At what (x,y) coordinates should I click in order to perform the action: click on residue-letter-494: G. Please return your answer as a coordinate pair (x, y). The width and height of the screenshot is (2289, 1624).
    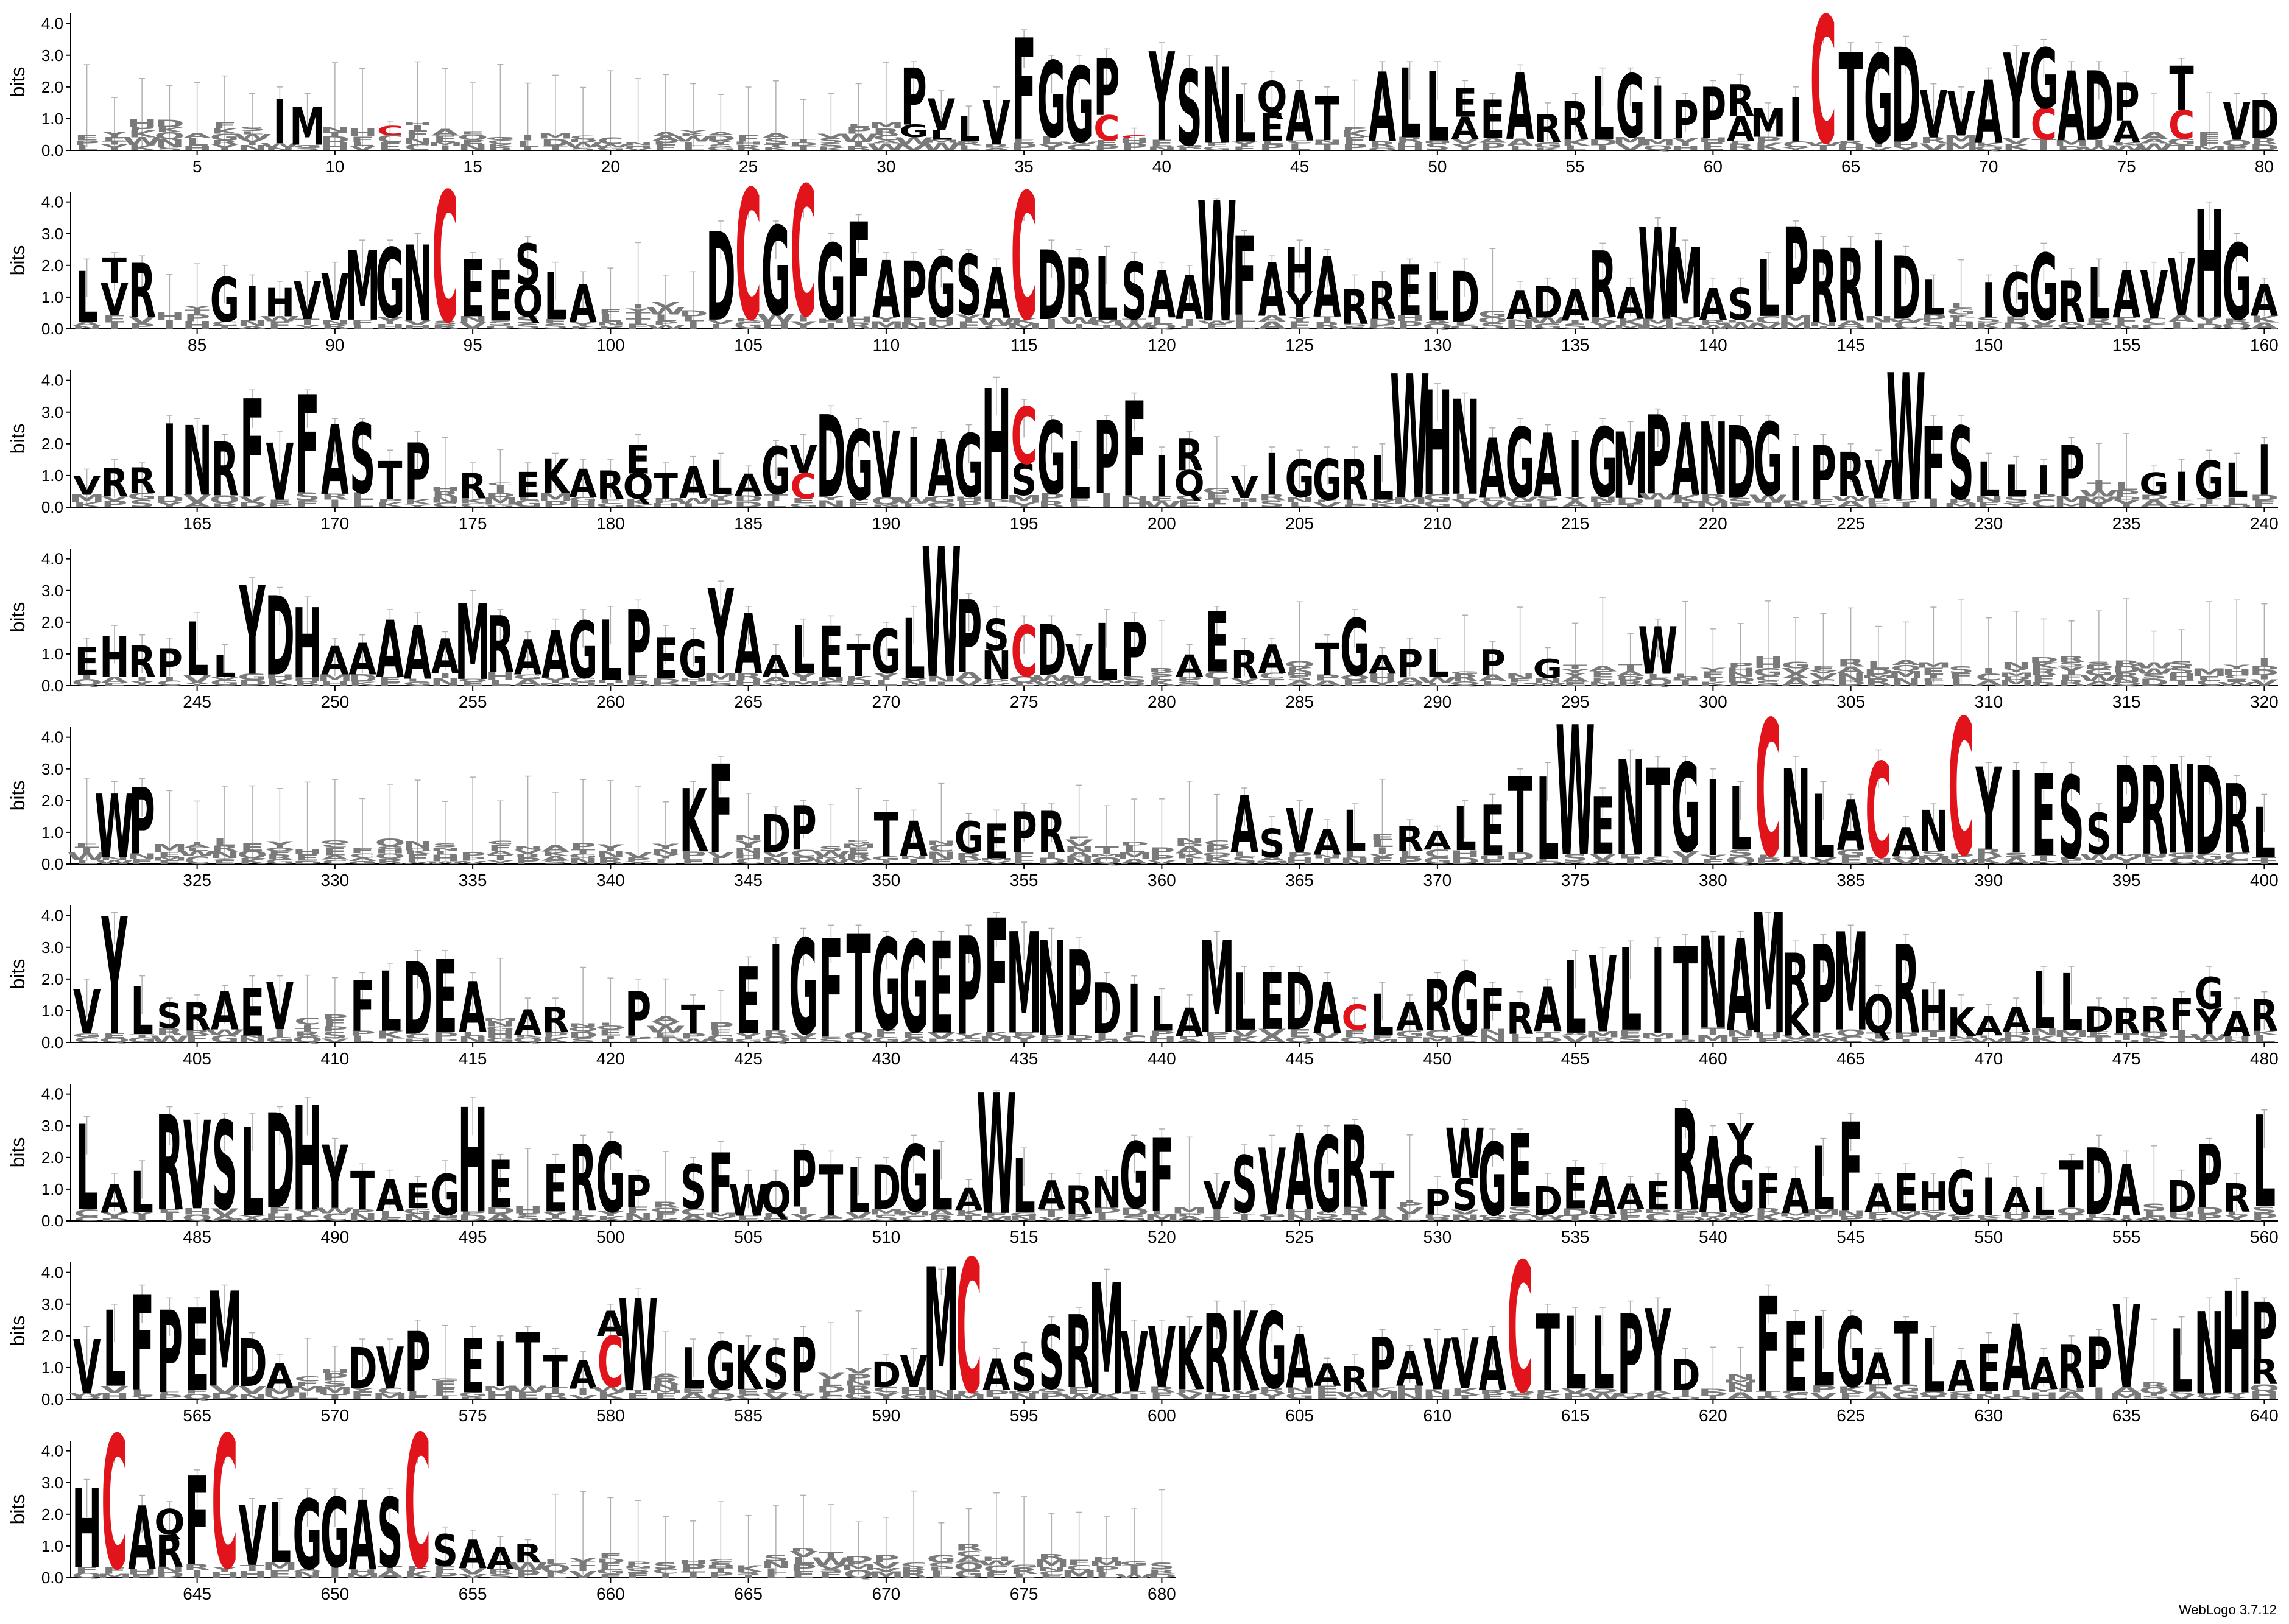
    Looking at the image, I should click on (446, 1195).